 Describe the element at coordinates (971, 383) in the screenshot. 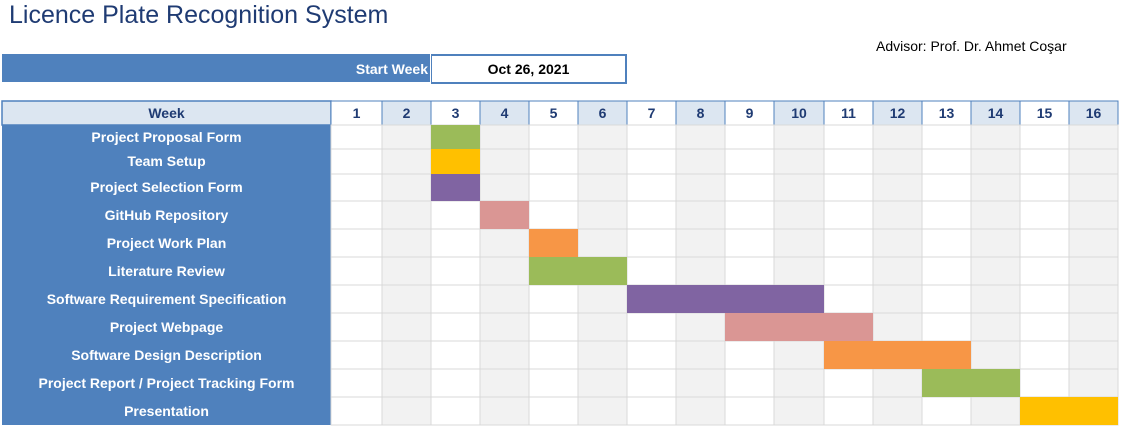

I see `task-bar-project-report-project-tracking-form` at that location.